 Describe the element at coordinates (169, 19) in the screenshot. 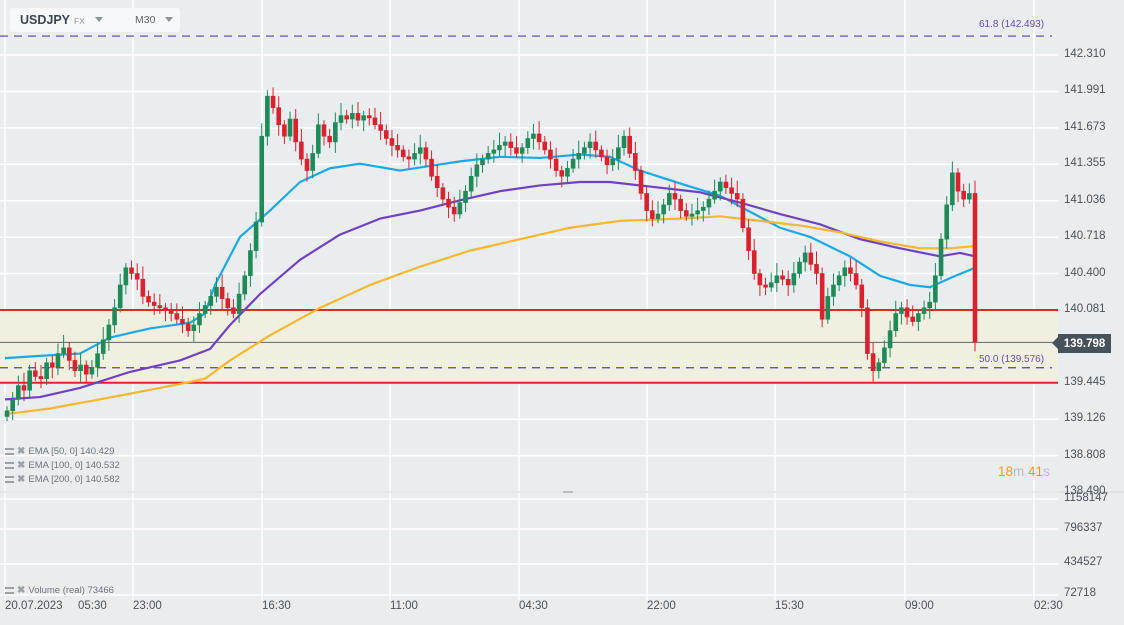

I see `timeframe-dropdown-caret-icon` at that location.